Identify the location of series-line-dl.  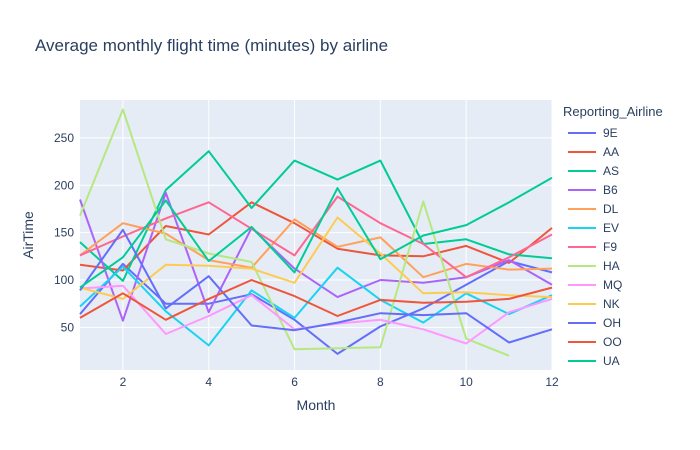
(316, 248).